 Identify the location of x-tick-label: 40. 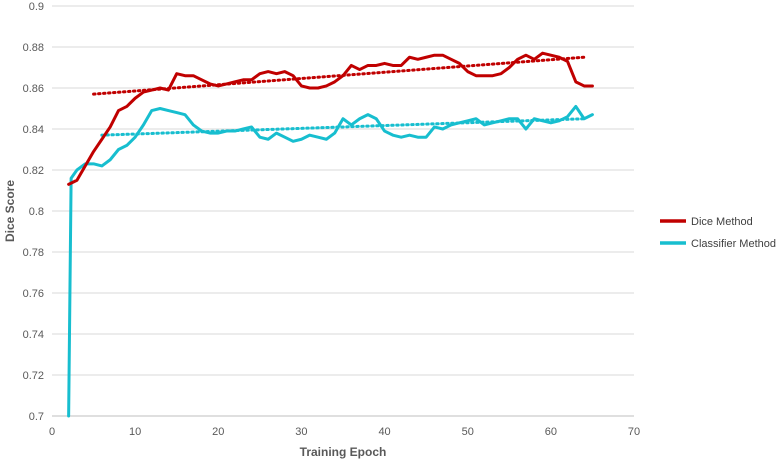
(384, 432).